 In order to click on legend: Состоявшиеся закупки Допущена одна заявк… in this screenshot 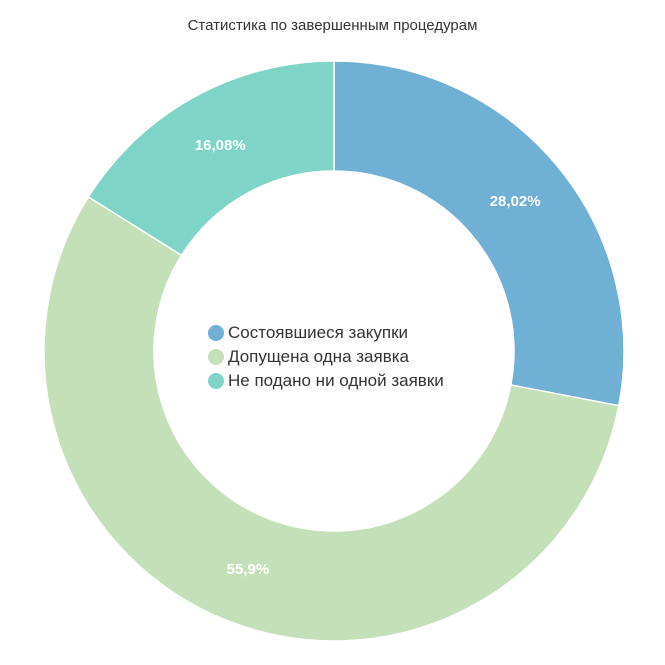, I will do `click(326, 357)`.